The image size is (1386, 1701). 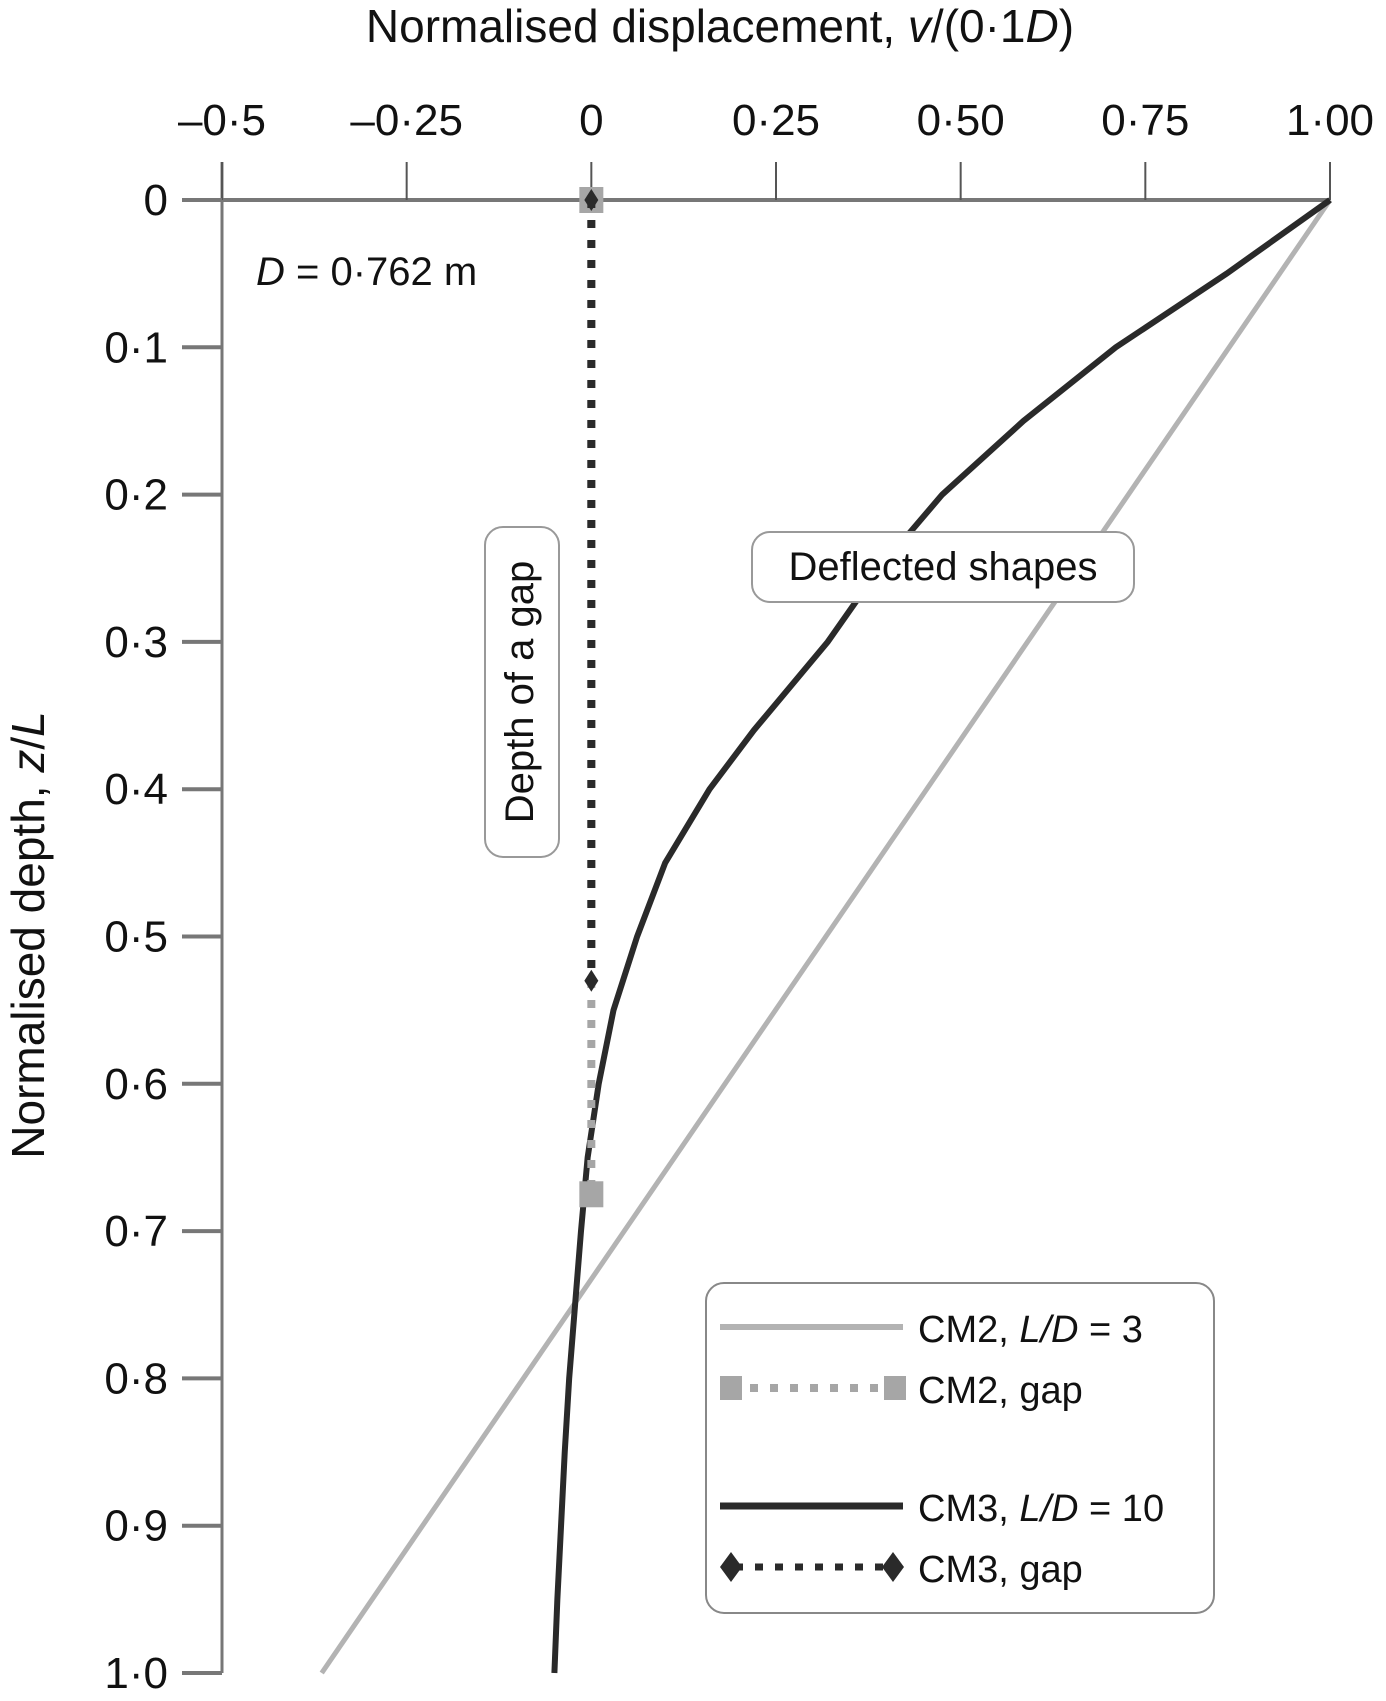 What do you see at coordinates (156, 200) in the screenshot?
I see `y-tick-label: 0` at bounding box center [156, 200].